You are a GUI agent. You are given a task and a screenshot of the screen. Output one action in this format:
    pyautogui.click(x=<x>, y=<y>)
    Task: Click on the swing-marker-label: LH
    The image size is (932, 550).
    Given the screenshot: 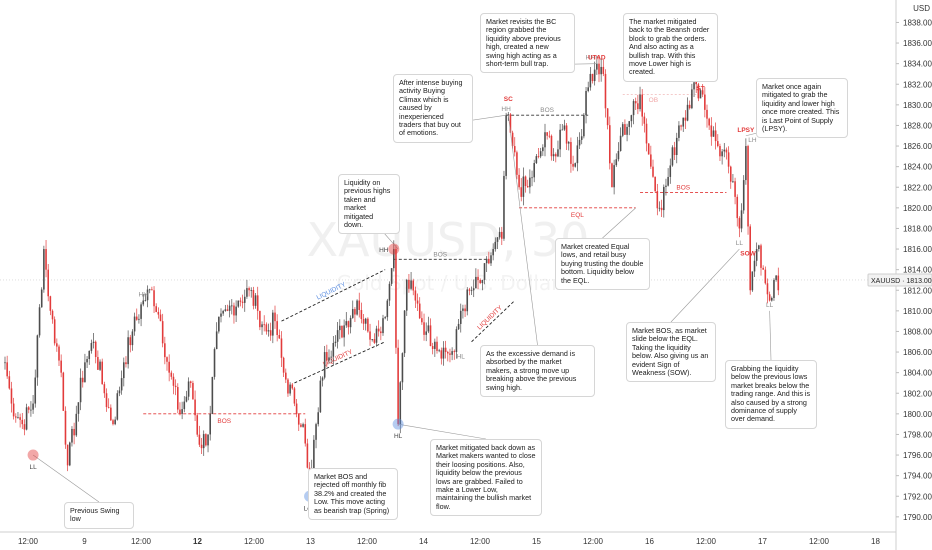 What is the action you would take?
    pyautogui.click(x=752, y=140)
    